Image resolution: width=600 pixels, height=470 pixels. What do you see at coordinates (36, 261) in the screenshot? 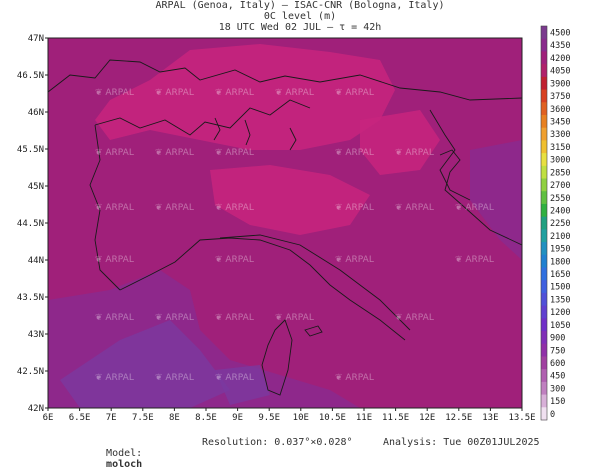
I see `lat-tick-label: 44N` at bounding box center [36, 261].